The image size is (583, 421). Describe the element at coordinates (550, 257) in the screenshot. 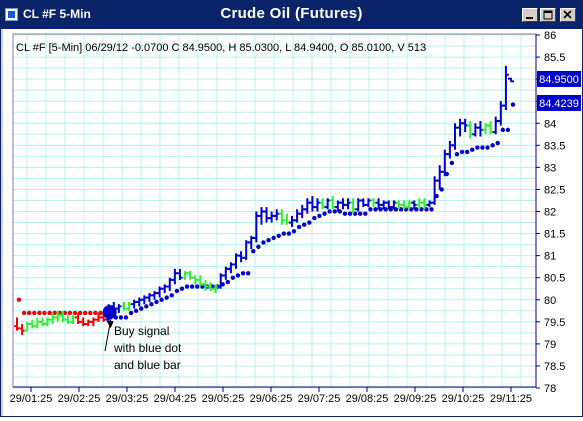

I see `y-tick-label: 81` at that location.